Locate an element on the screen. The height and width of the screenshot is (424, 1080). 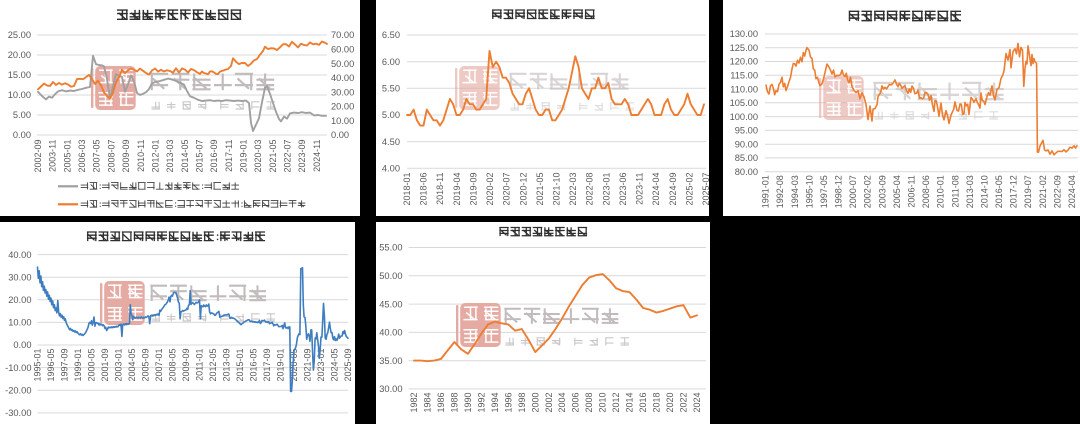
svg-text: 4.50 is located at coordinates (391, 142).